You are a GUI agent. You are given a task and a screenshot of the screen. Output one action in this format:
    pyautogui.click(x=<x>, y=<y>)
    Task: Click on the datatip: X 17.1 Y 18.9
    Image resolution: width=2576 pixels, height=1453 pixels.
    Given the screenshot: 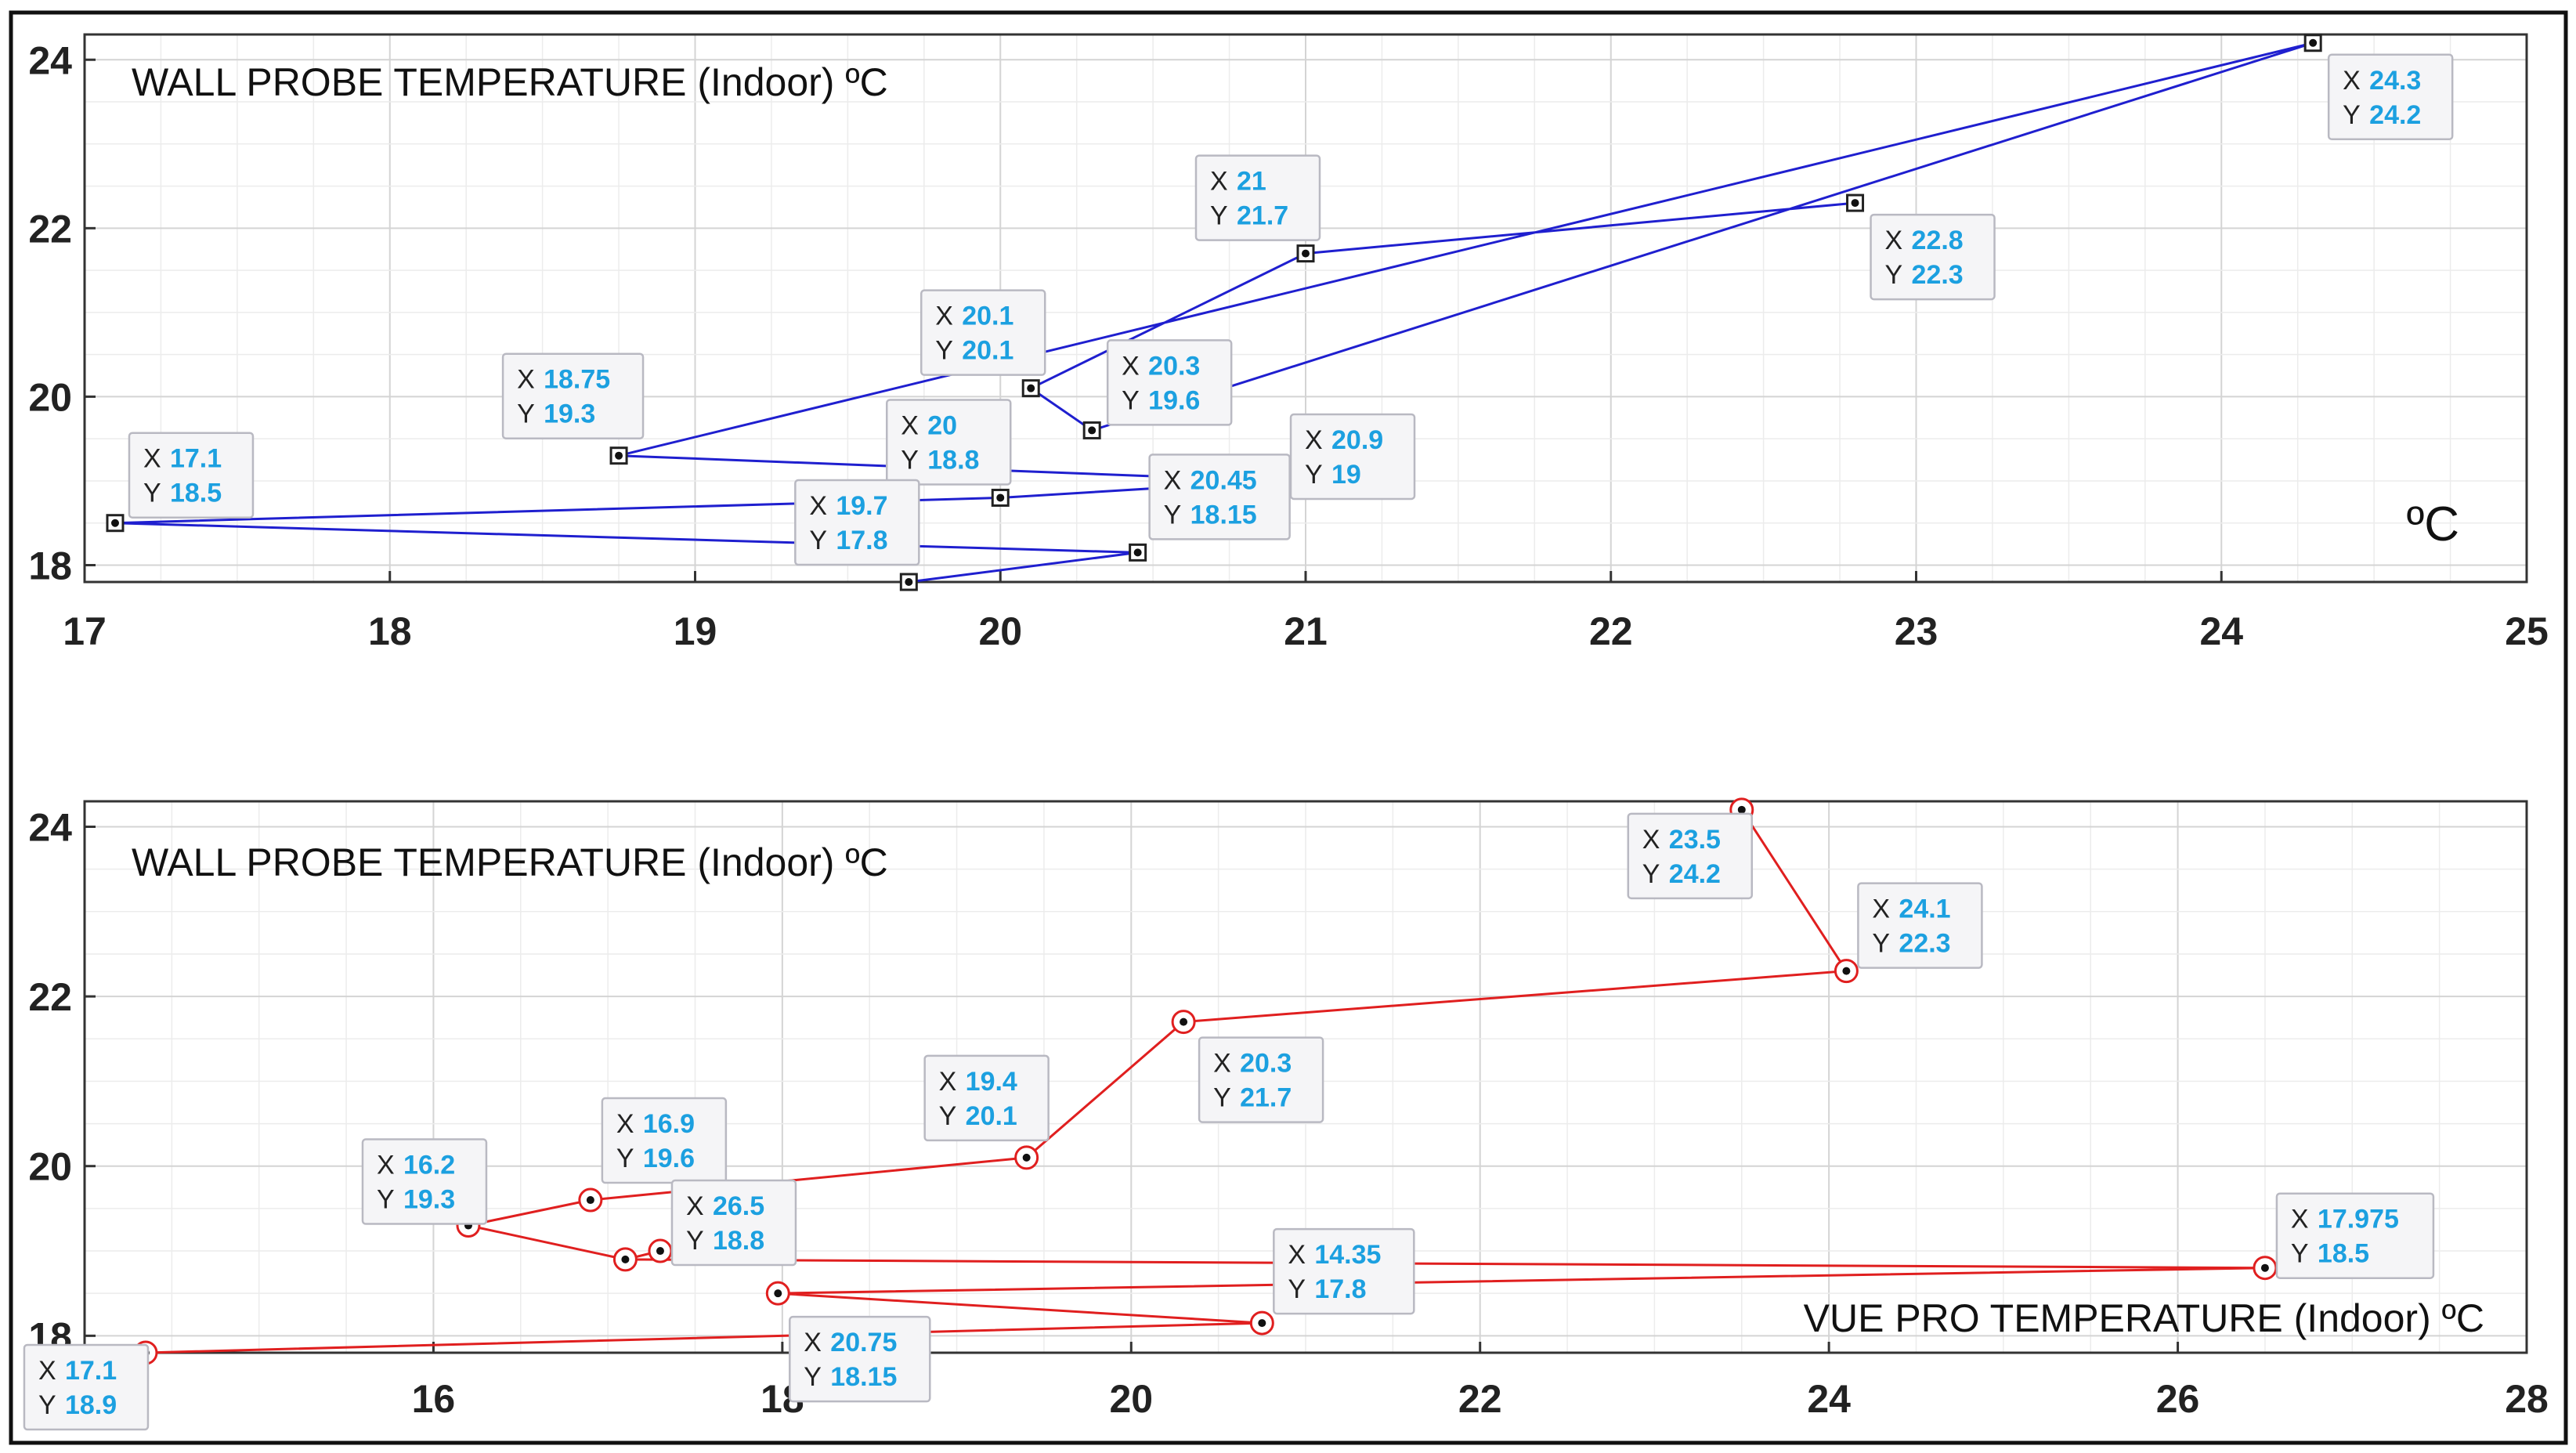 What is the action you would take?
    pyautogui.click(x=86, y=1387)
    